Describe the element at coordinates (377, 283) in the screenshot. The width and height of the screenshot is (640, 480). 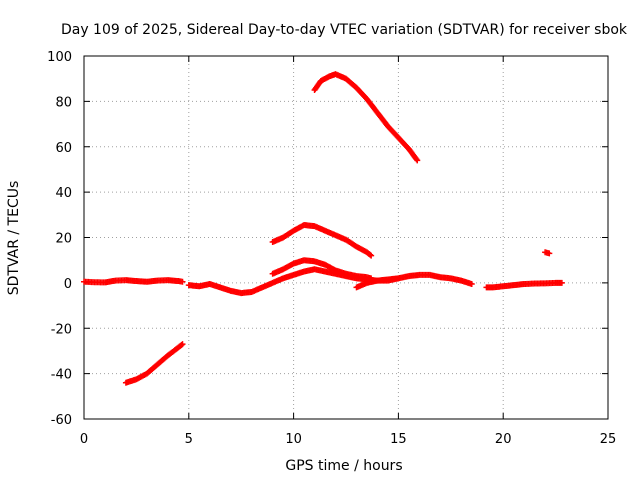
I see `series-track-e` at that location.